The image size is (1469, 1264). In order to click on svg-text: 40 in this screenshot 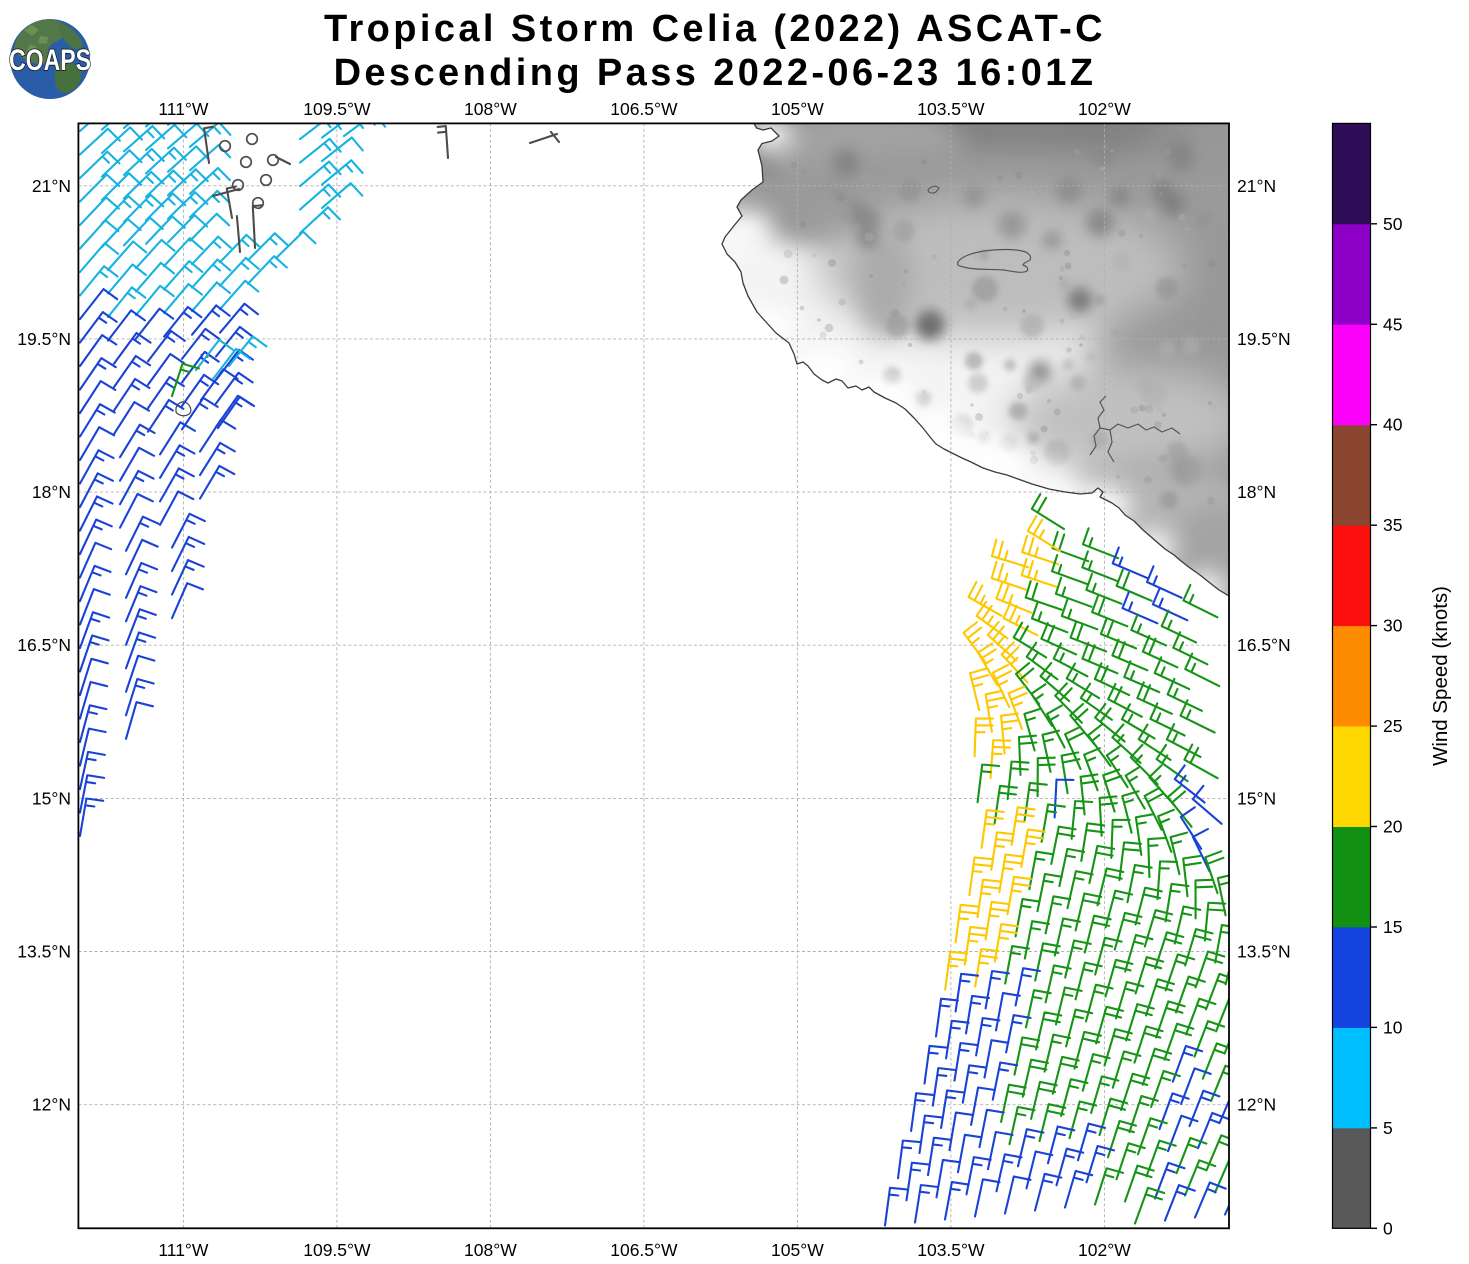, I will do `click(1393, 425)`.